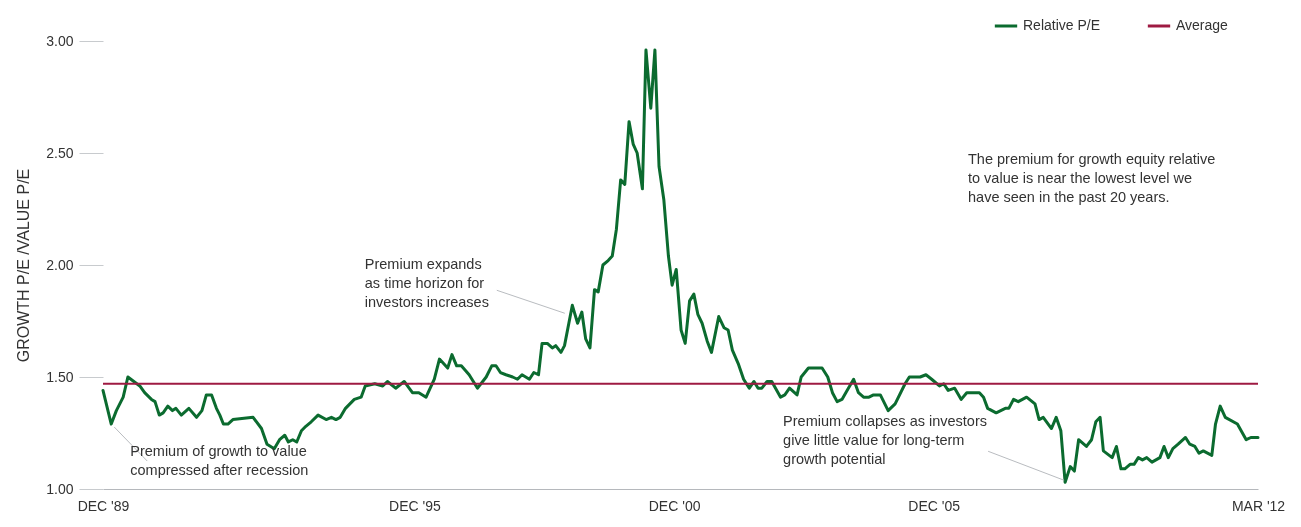  What do you see at coordinates (1202, 25) in the screenshot?
I see `legend-label: Average` at bounding box center [1202, 25].